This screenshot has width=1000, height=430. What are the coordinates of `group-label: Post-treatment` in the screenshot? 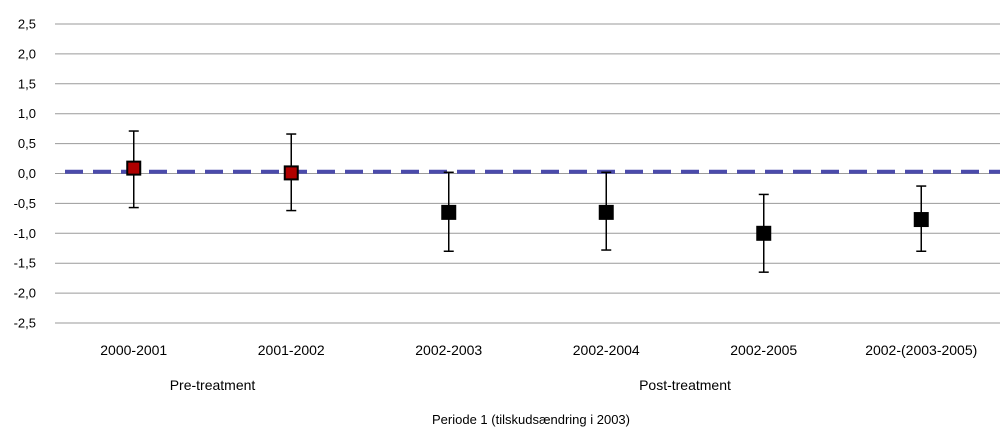 It's located at (685, 385).